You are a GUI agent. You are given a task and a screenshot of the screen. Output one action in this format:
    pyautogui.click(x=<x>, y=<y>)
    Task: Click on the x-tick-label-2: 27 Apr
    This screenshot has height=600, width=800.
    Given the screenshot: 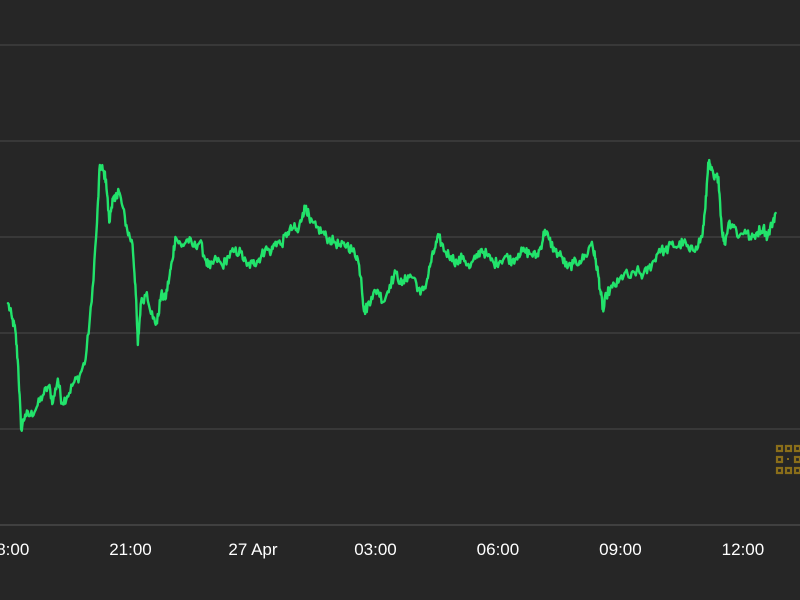 What is the action you would take?
    pyautogui.click(x=252, y=549)
    